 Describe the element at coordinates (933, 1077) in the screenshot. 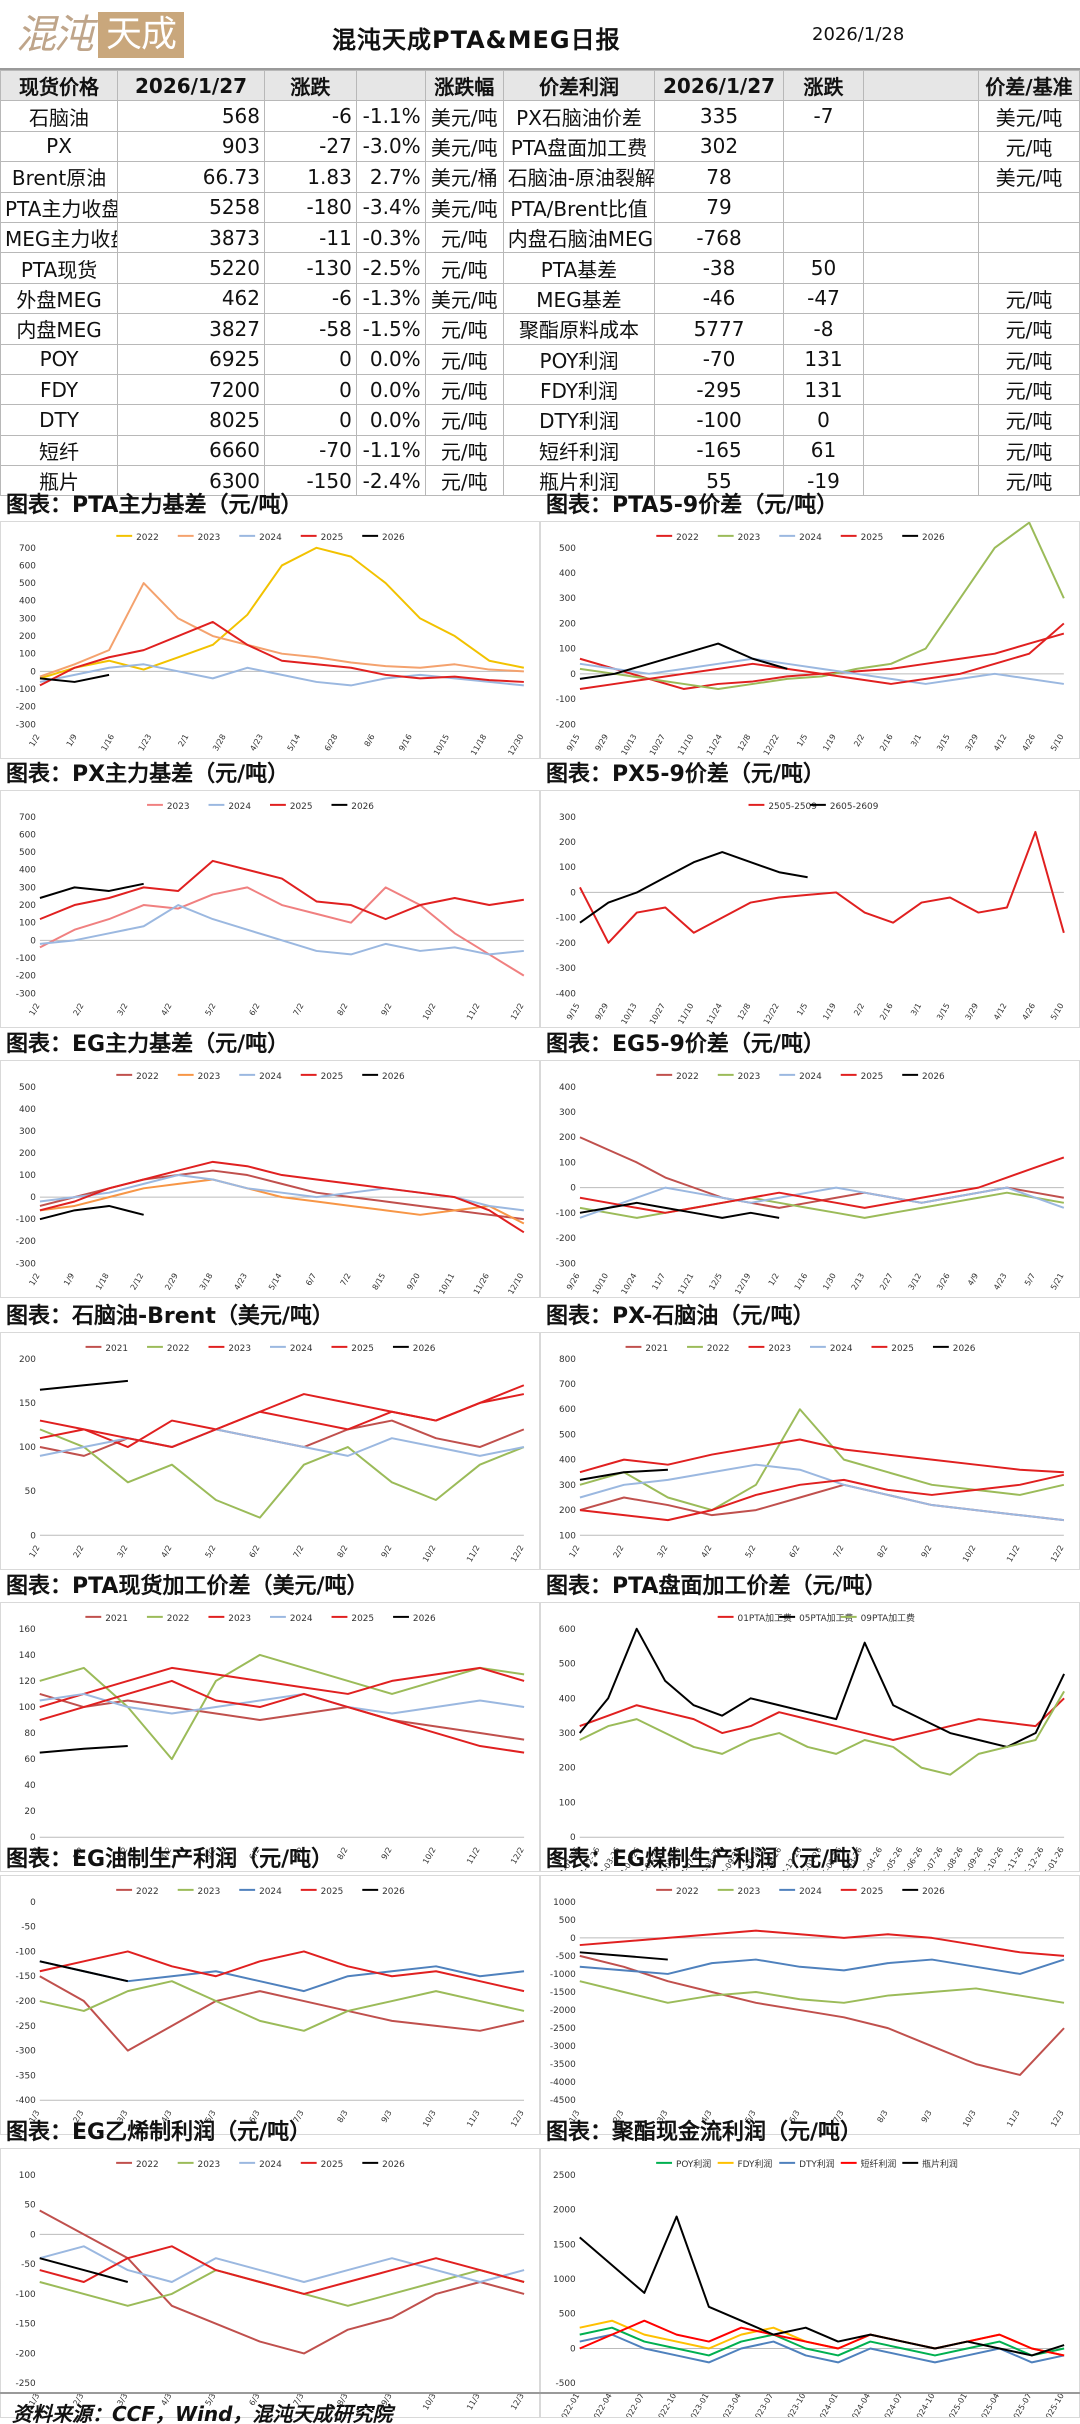

I see `legend-label: 2026` at that location.